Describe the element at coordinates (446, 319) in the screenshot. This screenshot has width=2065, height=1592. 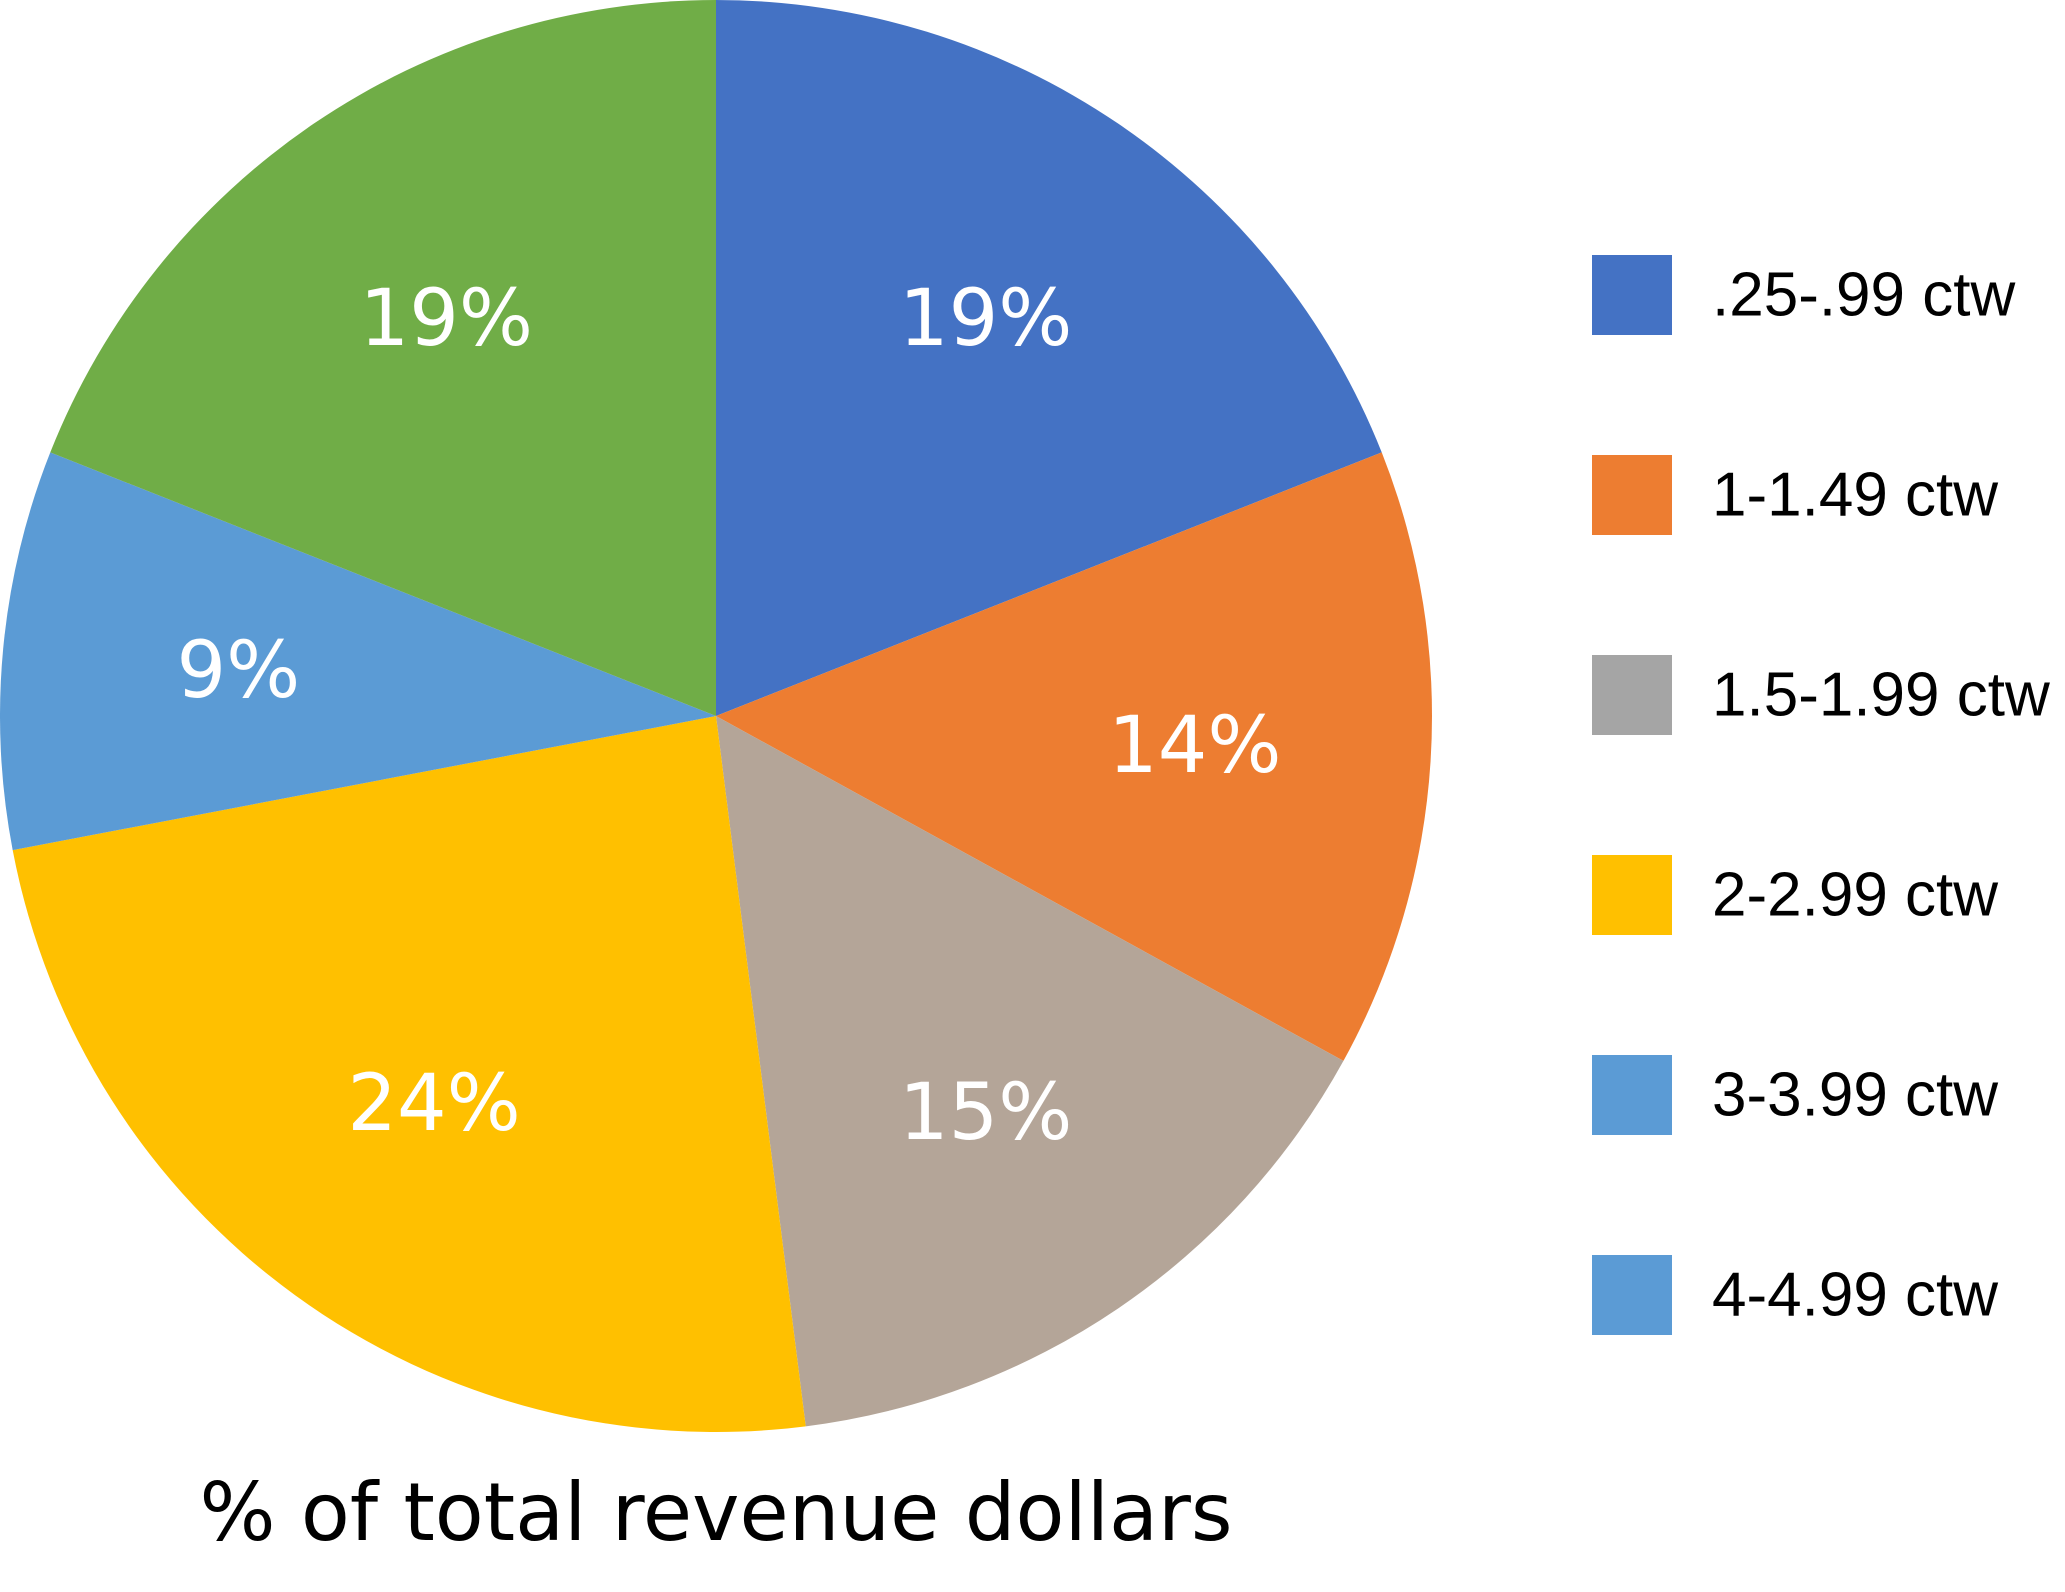
I see `slice-data-label-6: 19%` at that location.